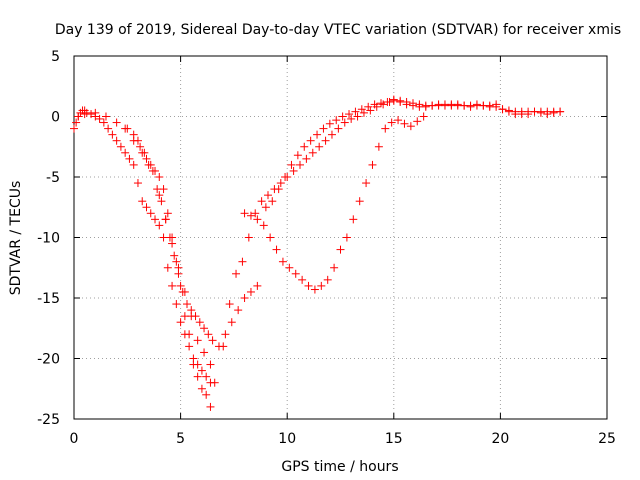 This screenshot has width=640, height=480. Describe the element at coordinates (48, 360) in the screenshot. I see `y-tick-label: -20` at that location.